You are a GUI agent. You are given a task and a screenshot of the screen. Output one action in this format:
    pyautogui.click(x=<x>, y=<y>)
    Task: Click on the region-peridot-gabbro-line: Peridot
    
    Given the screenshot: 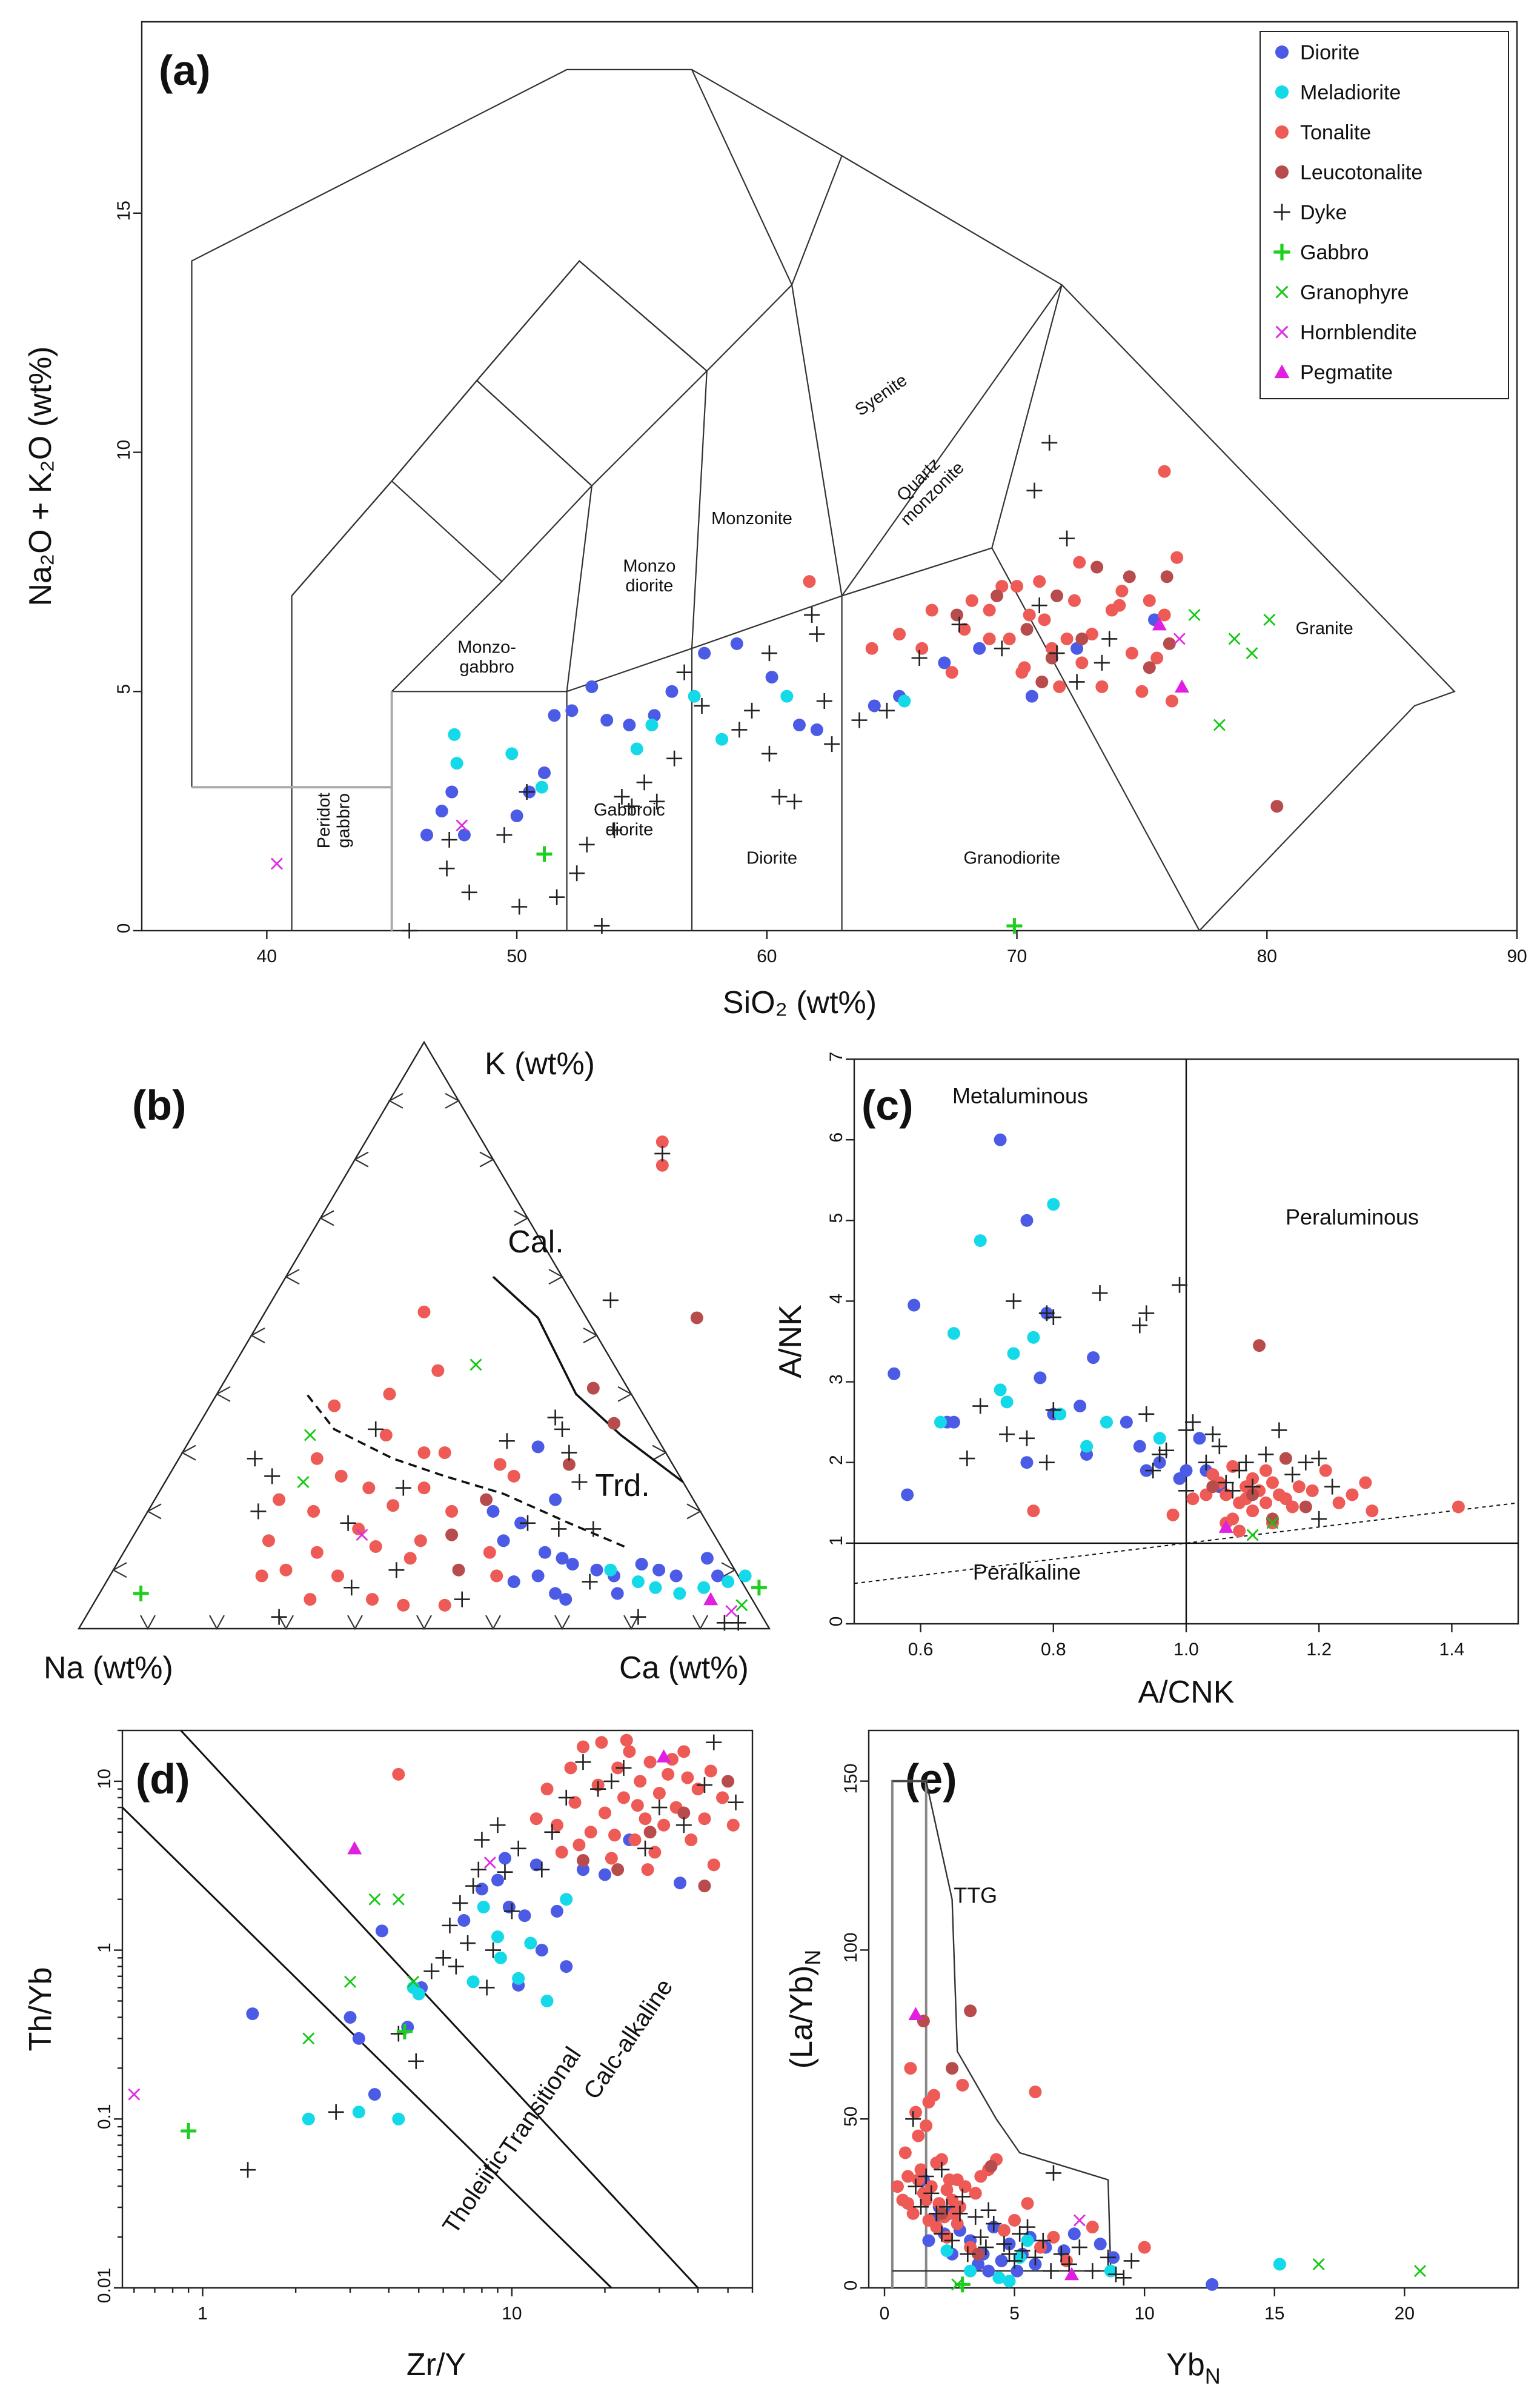 What is the action you would take?
    pyautogui.click(x=324, y=820)
    